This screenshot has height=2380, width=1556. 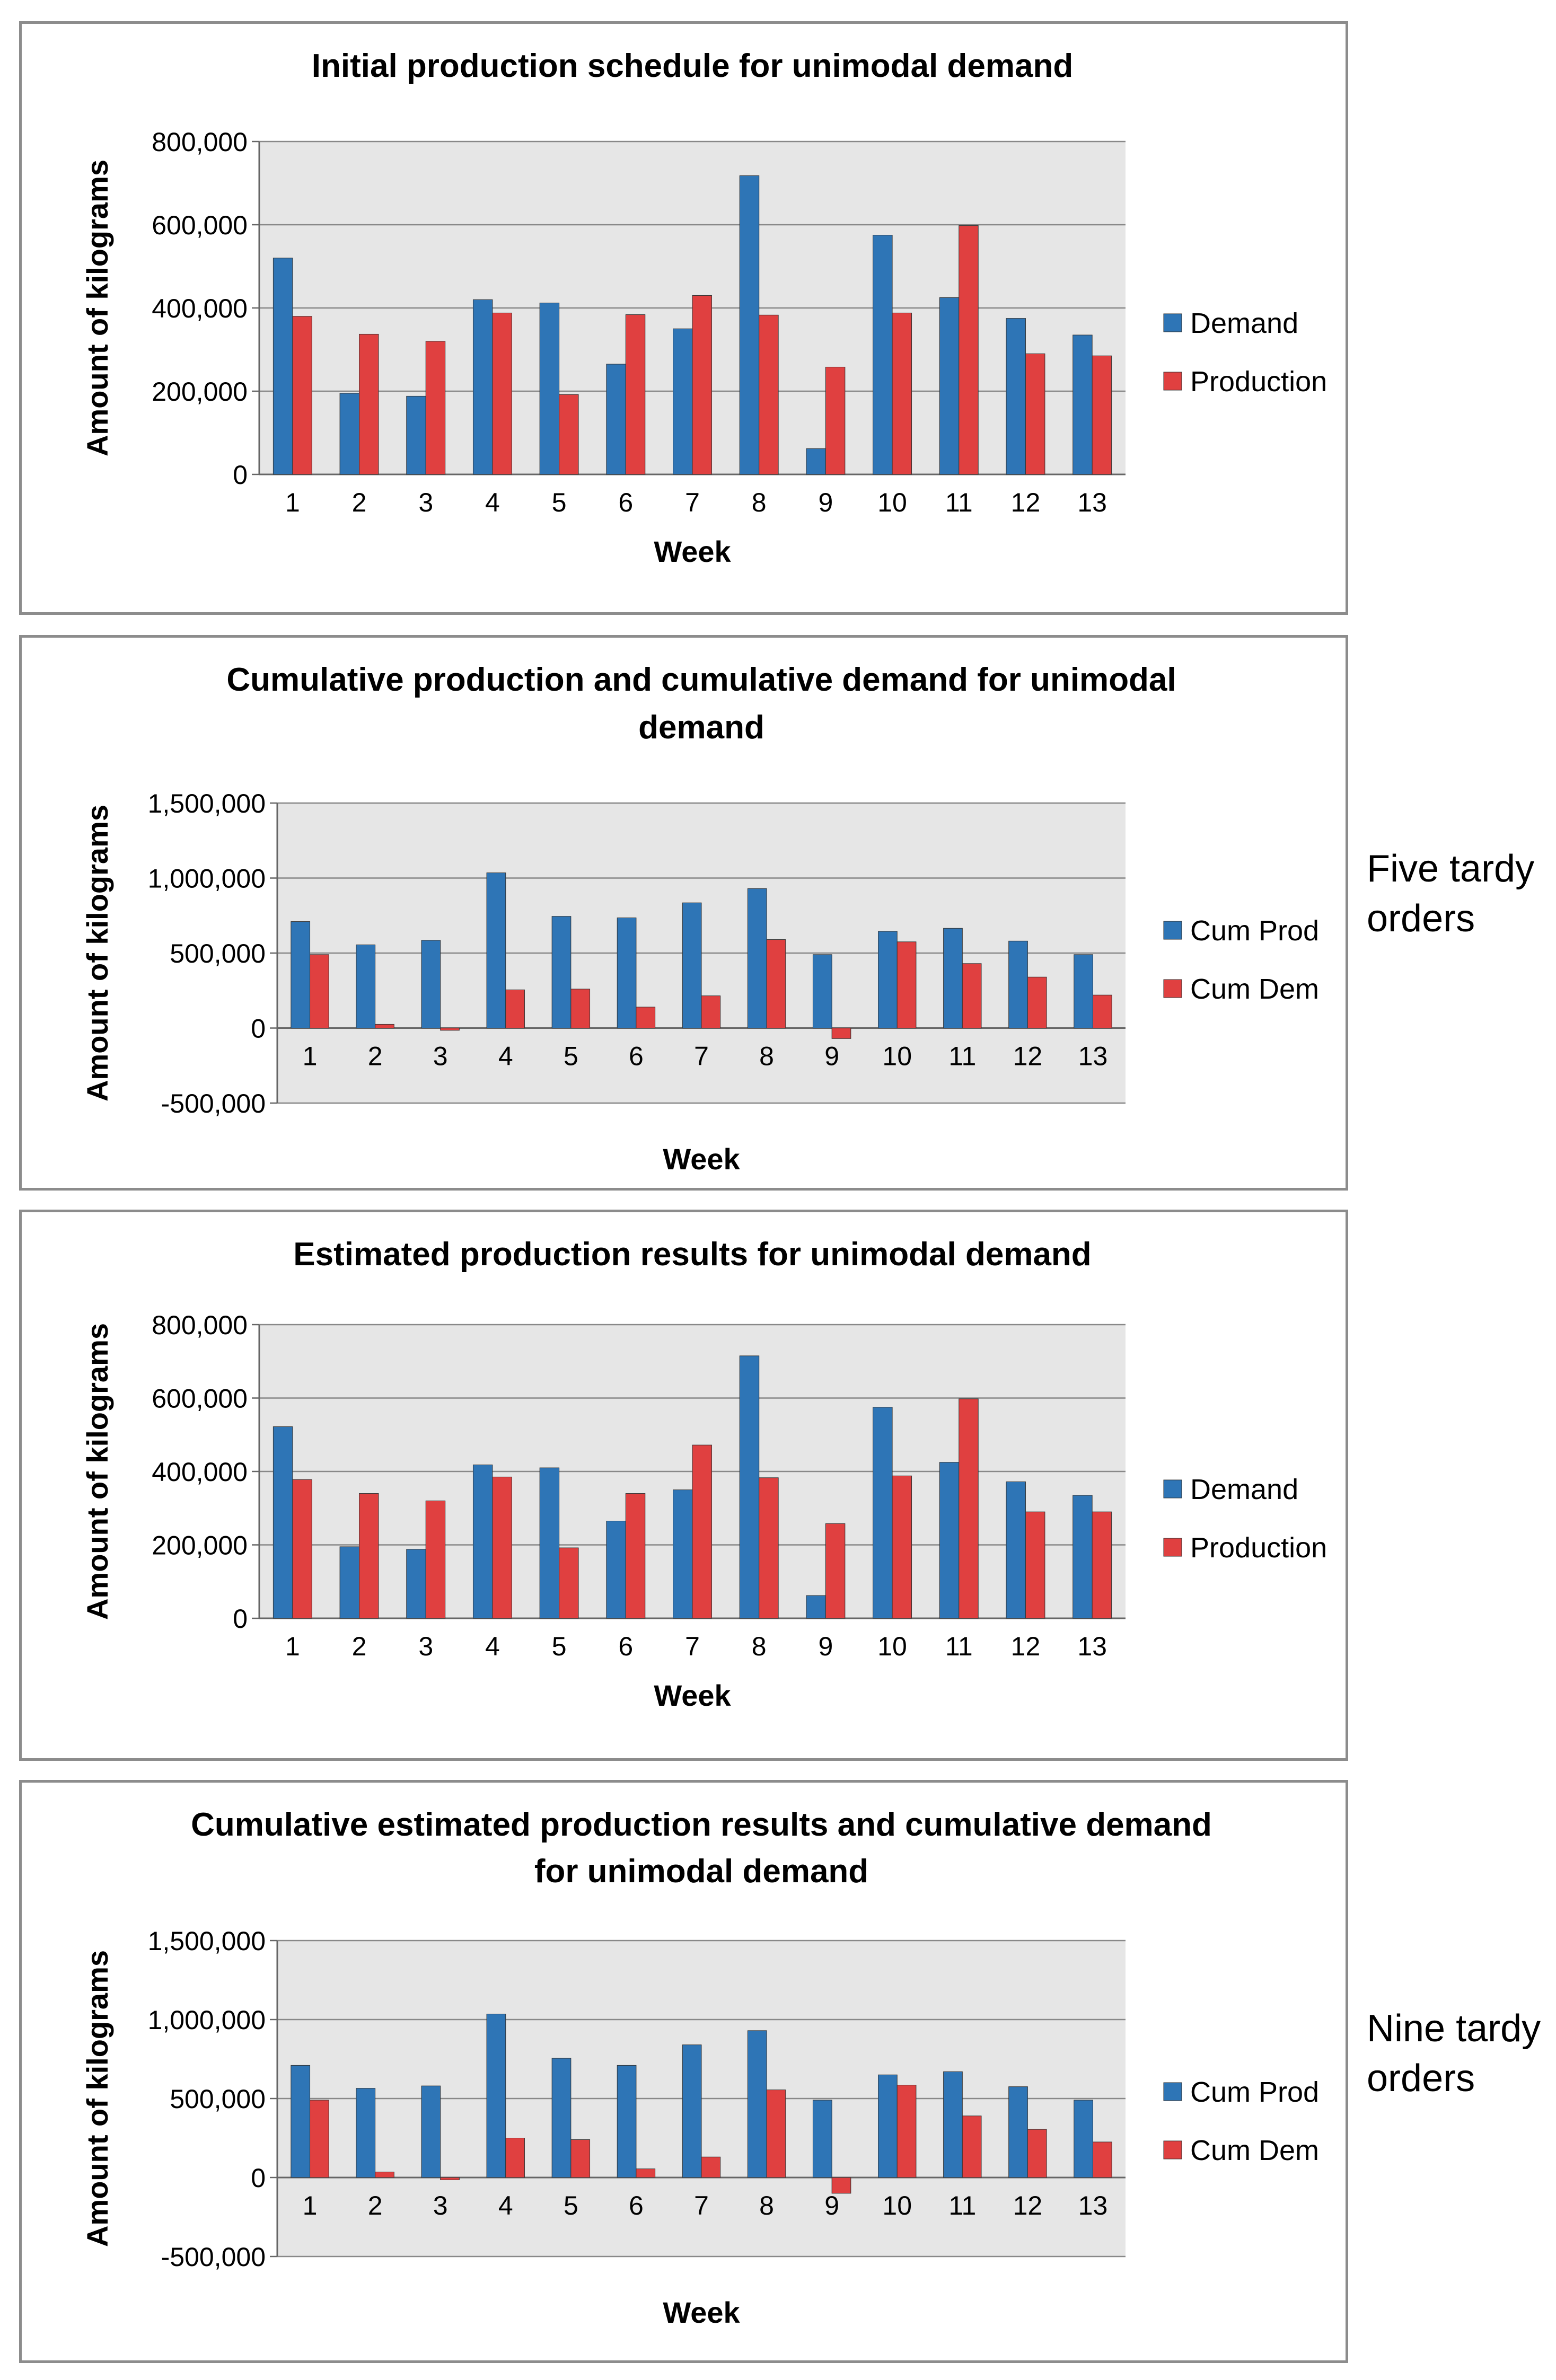 What do you see at coordinates (213, 2257) in the screenshot?
I see `y-tick-label: -500,000` at bounding box center [213, 2257].